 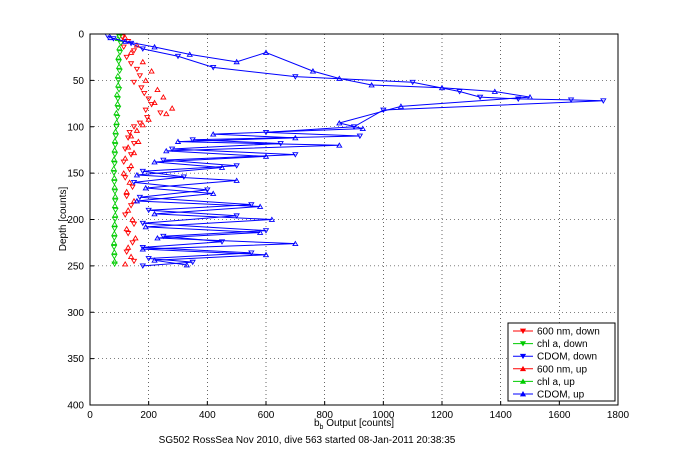 I want to click on y-axis: 0 50 100 150 200 250 300 350 400, so click(x=80, y=221).